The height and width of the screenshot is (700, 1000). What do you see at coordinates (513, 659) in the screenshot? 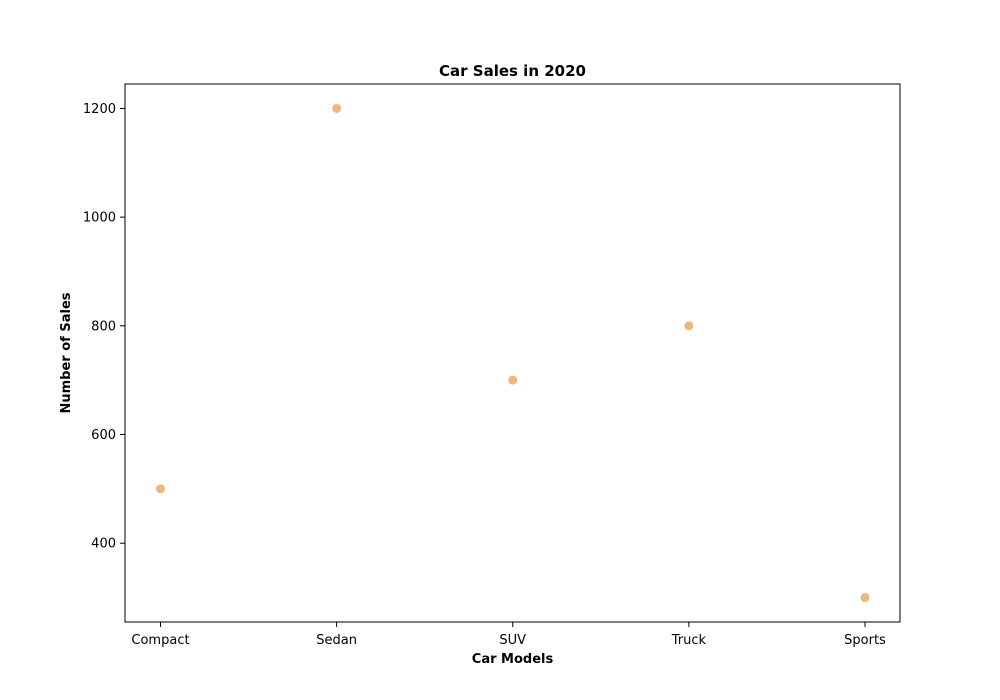
I see `x-axis-label: Car Models` at bounding box center [513, 659].